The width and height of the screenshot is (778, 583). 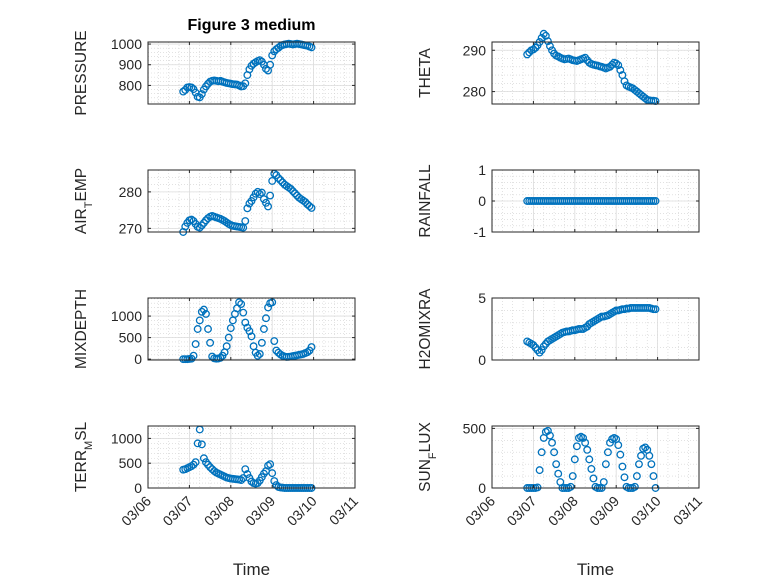 I want to click on subplot-rainfall: -1 0 1 RAINFALL, so click(x=558, y=201).